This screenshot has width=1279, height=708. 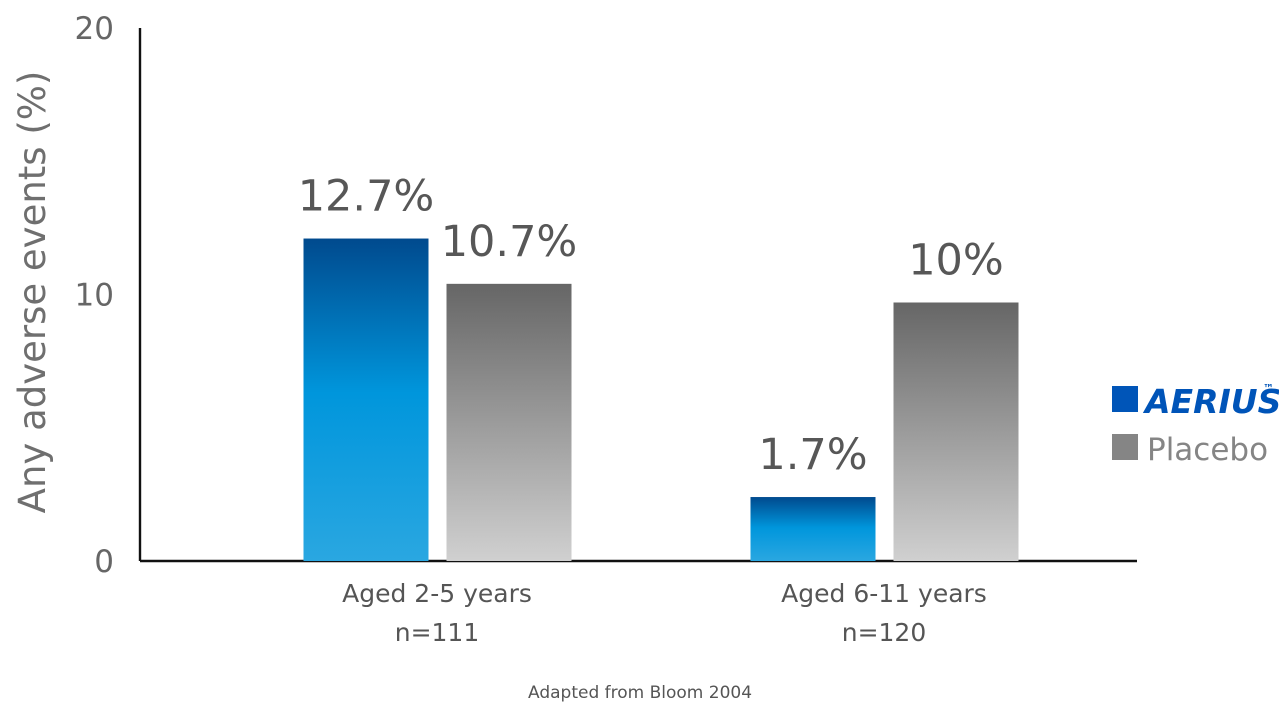 I want to click on y-tick-label: 0, so click(x=104, y=562).